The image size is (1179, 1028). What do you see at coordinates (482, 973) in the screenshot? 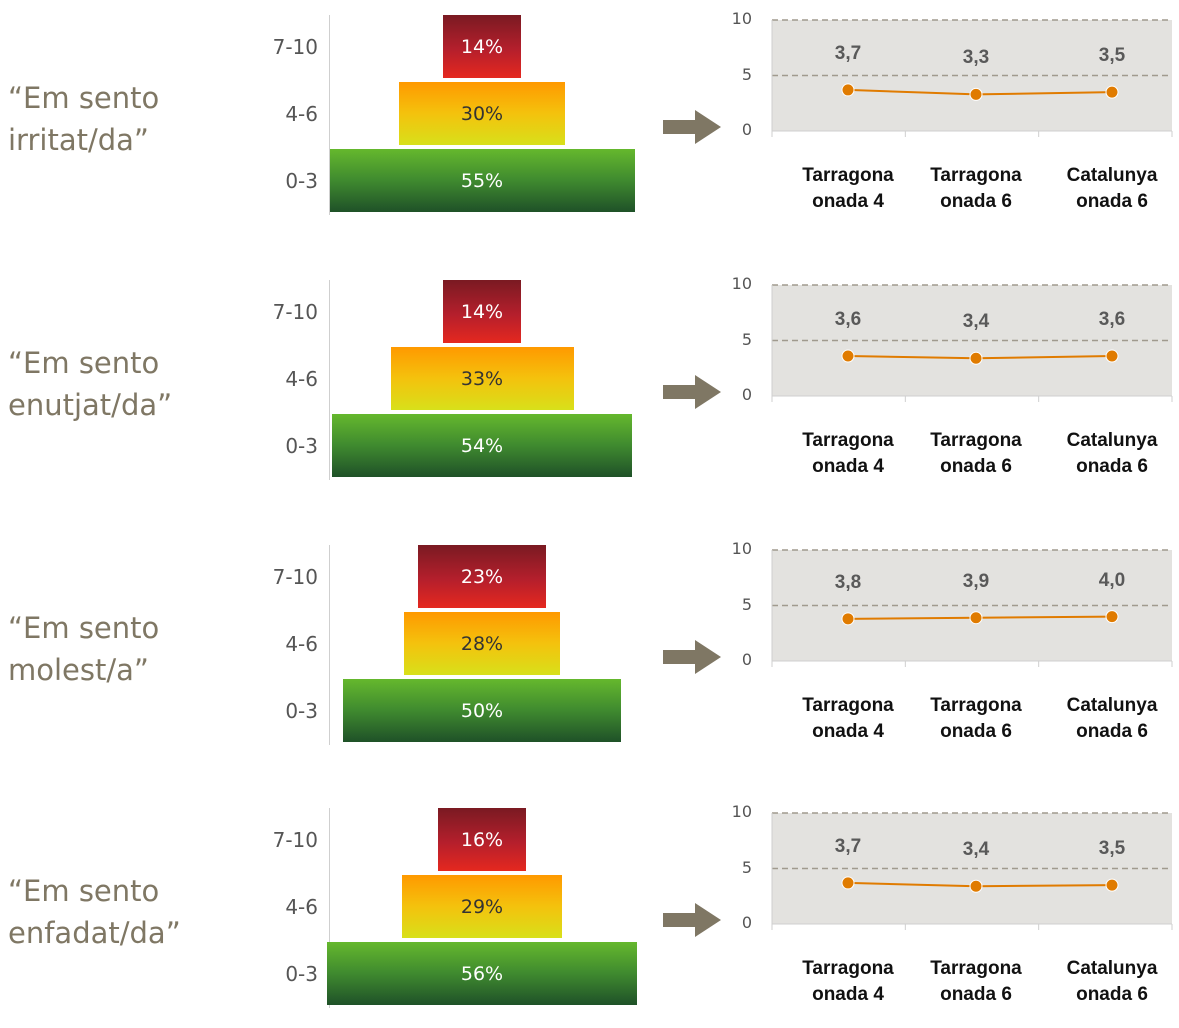
I see `pyramid-bar: 56%` at bounding box center [482, 973].